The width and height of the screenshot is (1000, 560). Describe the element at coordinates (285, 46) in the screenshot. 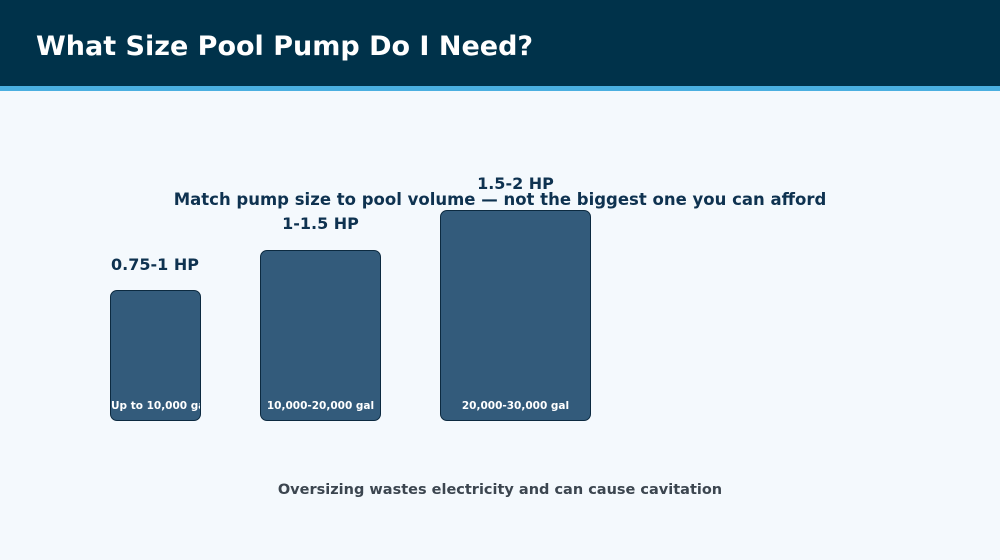

I see `page-title: What Size Pool Pump Do I Need?` at that location.